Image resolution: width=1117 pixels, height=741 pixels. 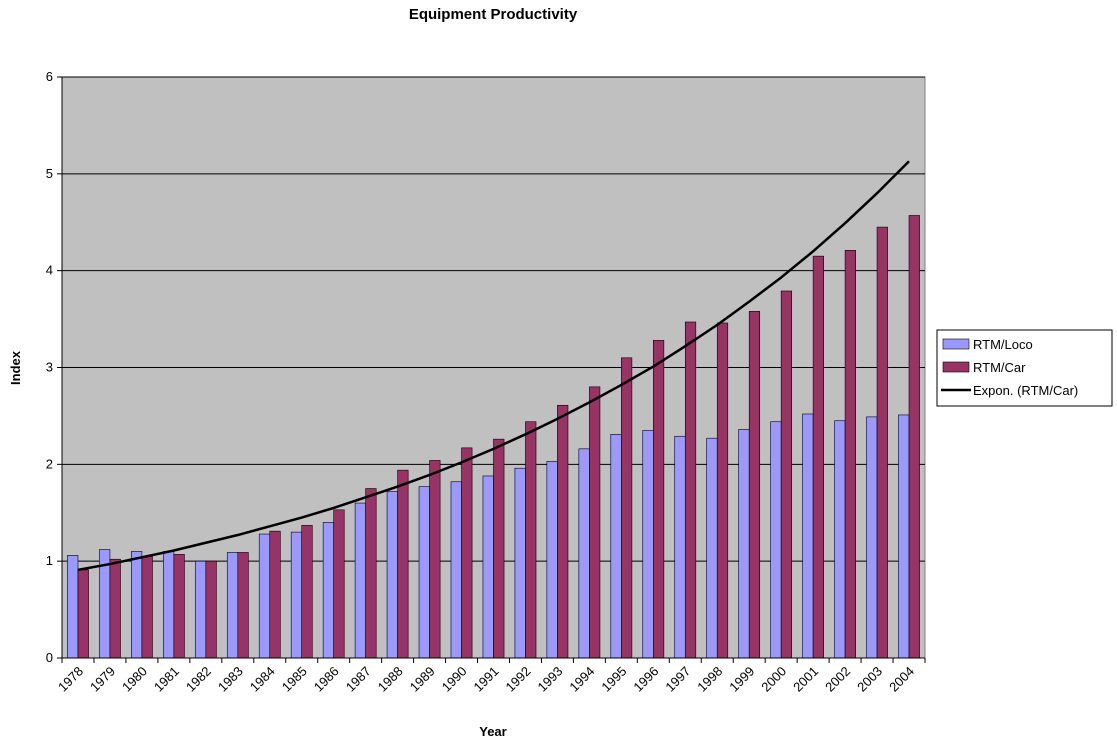 I want to click on x-tick-label: 2001, so click(x=805, y=679).